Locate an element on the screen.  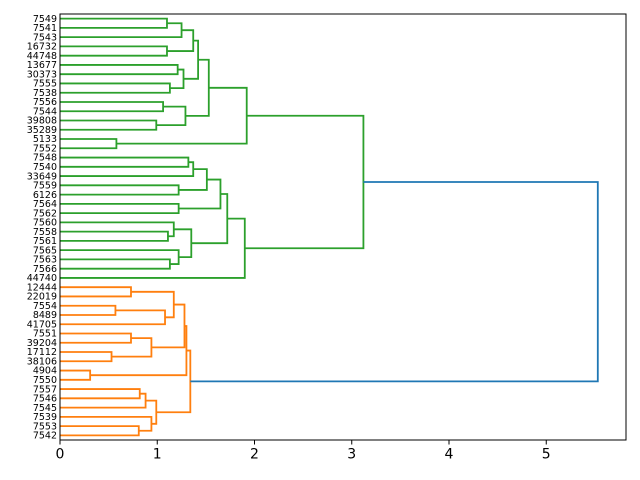
leaf-label: 7554 is located at coordinates (45, 306).